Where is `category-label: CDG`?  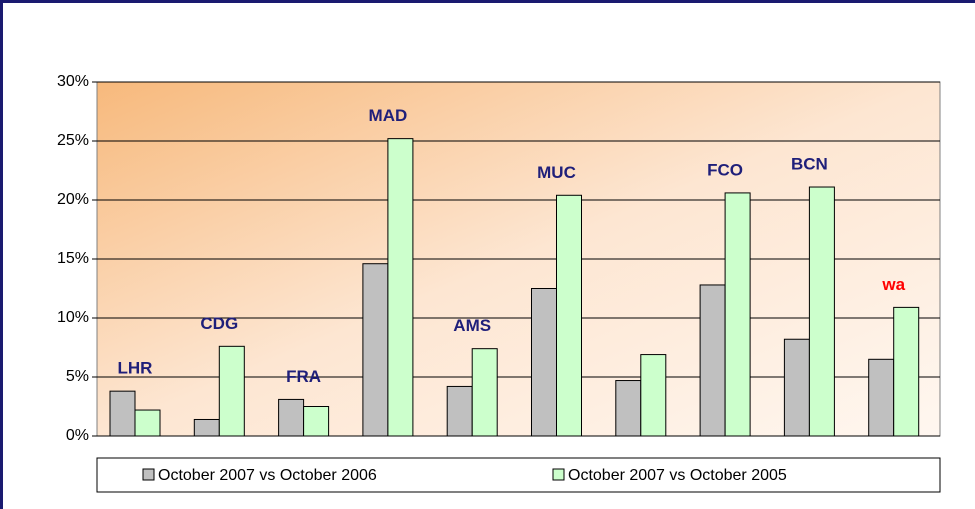
category-label: CDG is located at coordinates (219, 323).